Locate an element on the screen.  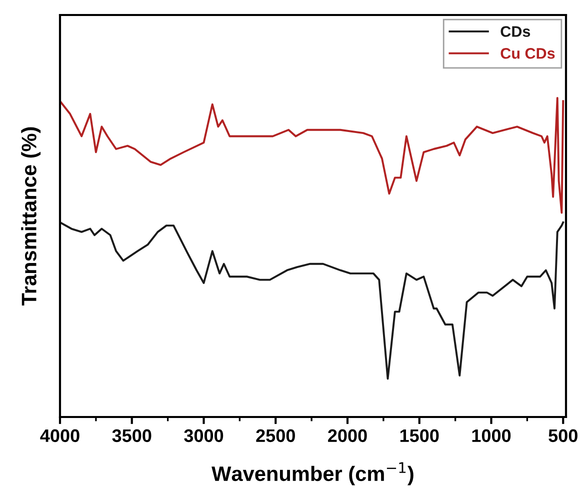
x-tick-label: 3000 is located at coordinates (204, 435).